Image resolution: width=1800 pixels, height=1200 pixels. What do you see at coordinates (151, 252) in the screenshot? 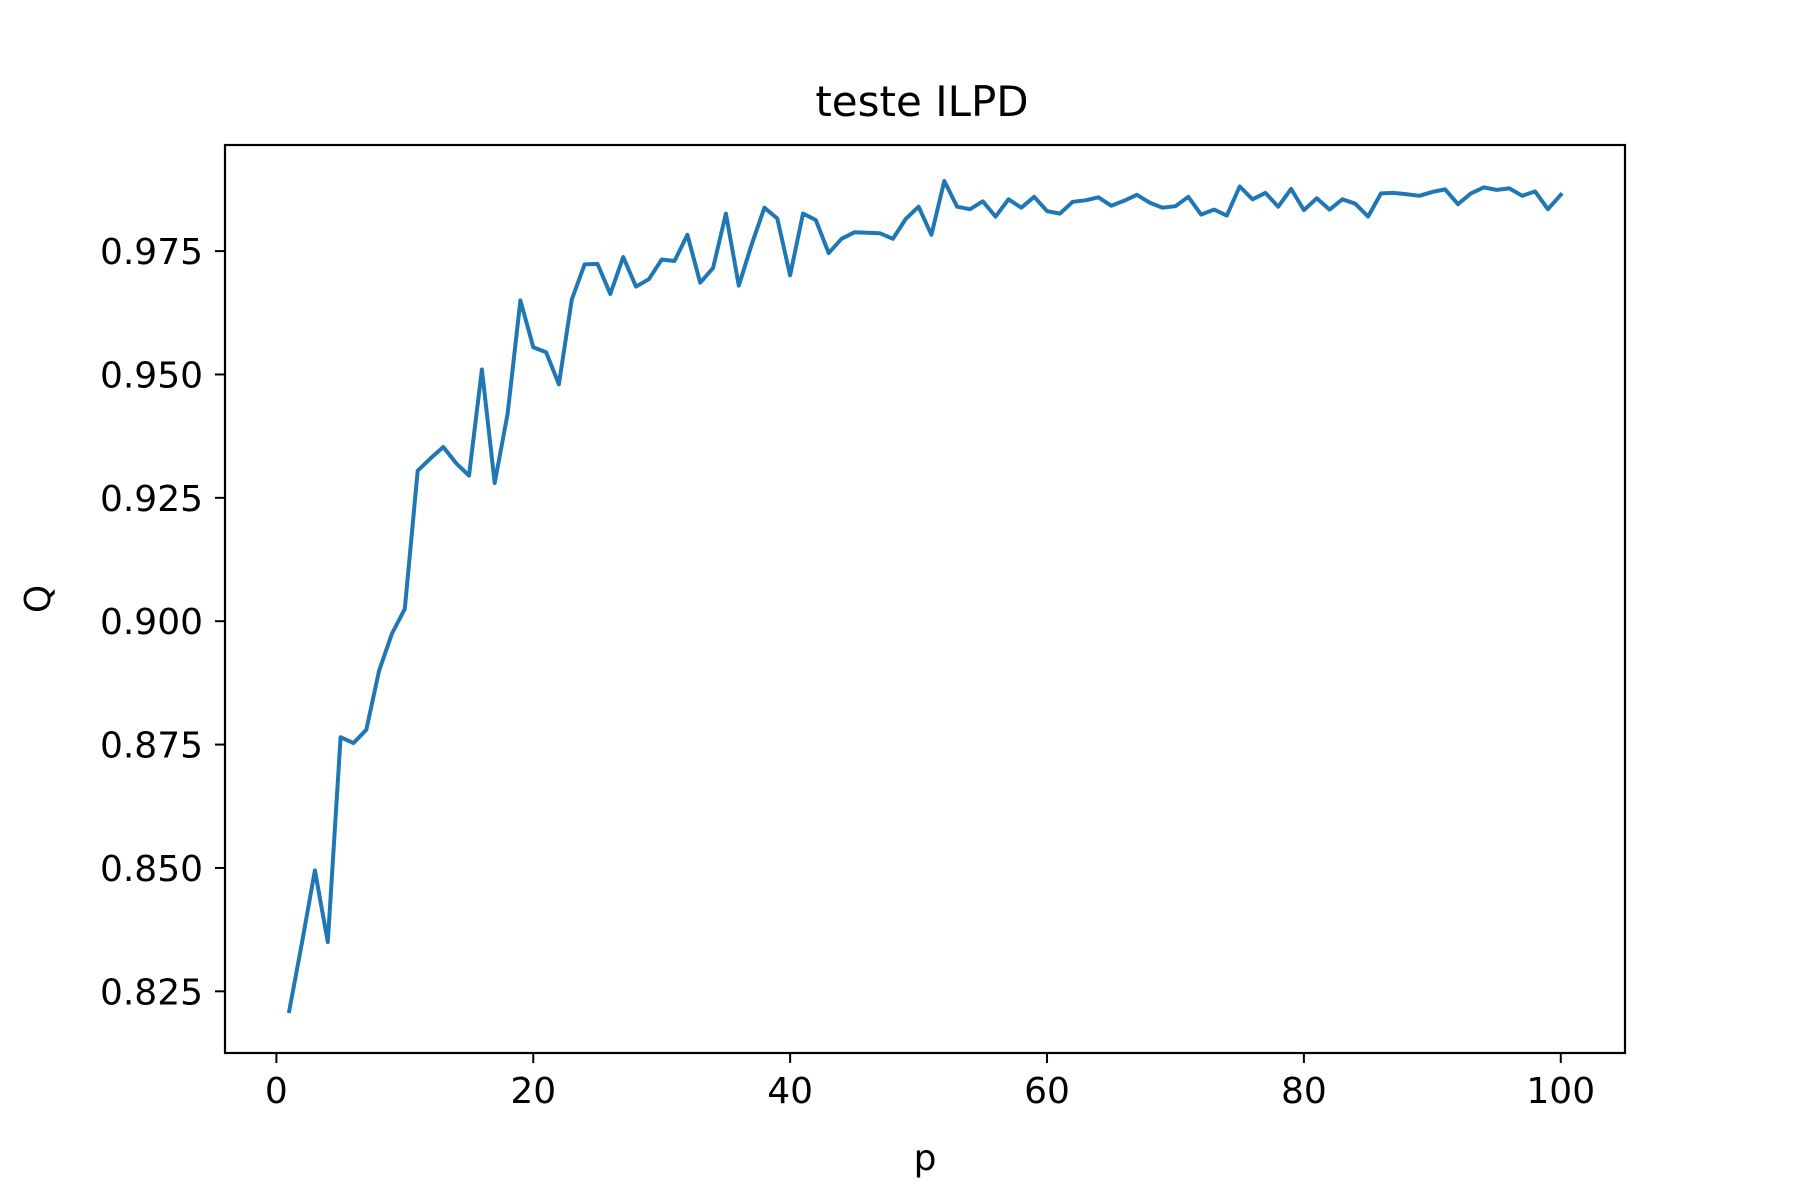
I see `y-tick-label: 0.975` at bounding box center [151, 252].